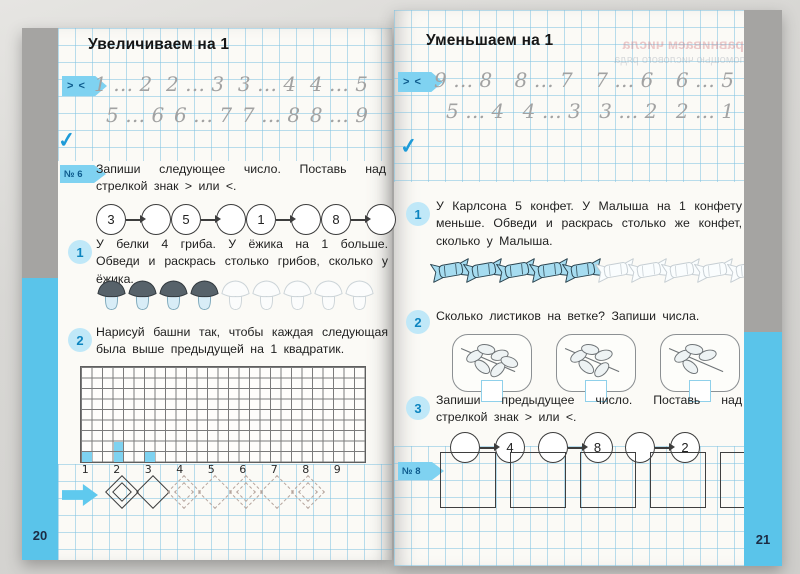  What do you see at coordinates (40, 294) in the screenshot?
I see `left-edge-band` at bounding box center [40, 294].